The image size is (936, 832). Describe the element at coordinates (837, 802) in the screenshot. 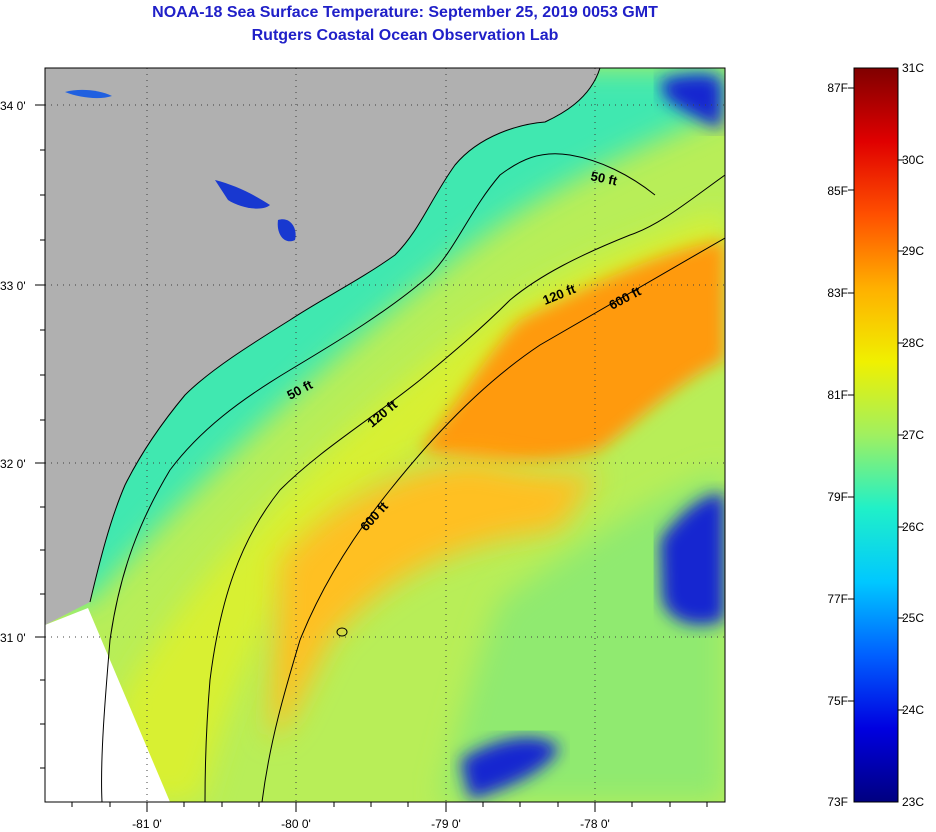

I see `colorbar-f-label: 73F` at that location.